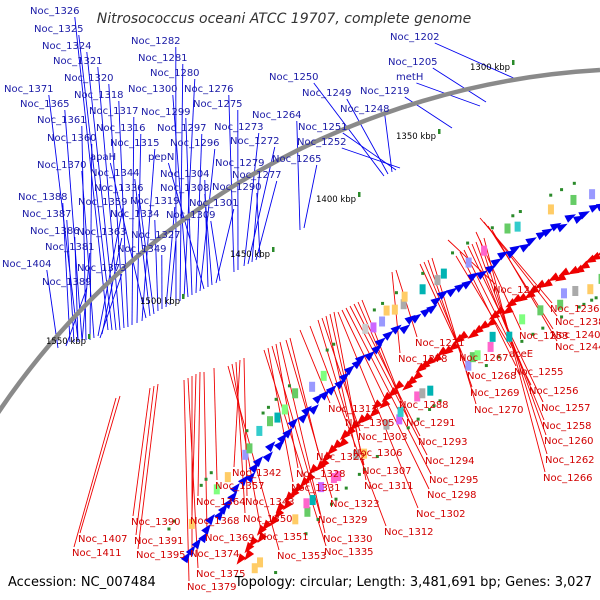 The width and height of the screenshot is (600, 600). What do you see at coordinates (156, 41) in the screenshot?
I see `gene-label: Noc_1282` at bounding box center [156, 41].